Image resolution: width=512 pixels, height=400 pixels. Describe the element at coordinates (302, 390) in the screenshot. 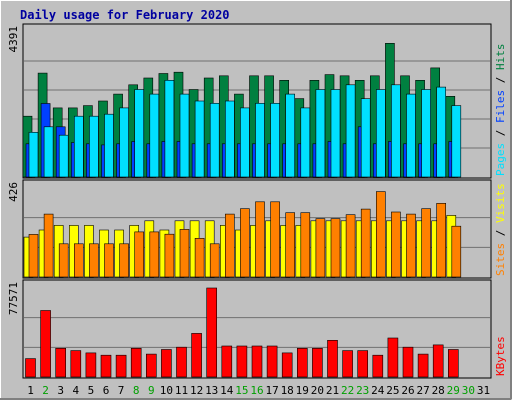

I see `x-tick-label: 19` at that location.